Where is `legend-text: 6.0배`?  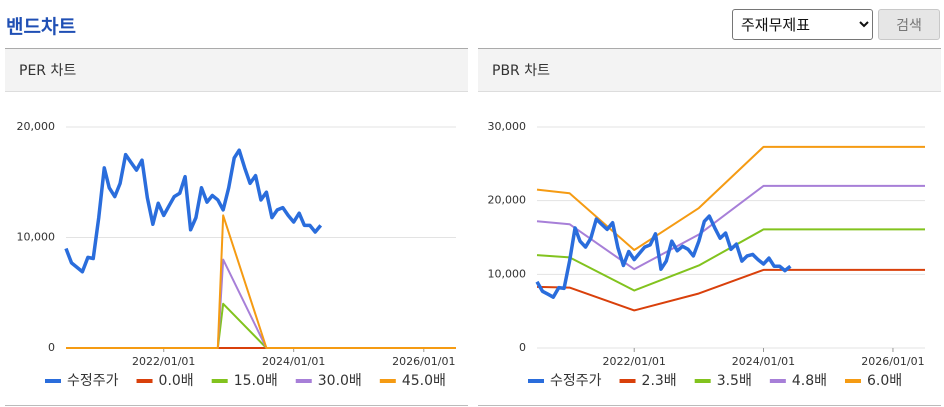 legend-text: 6.0배 is located at coordinates (884, 381).